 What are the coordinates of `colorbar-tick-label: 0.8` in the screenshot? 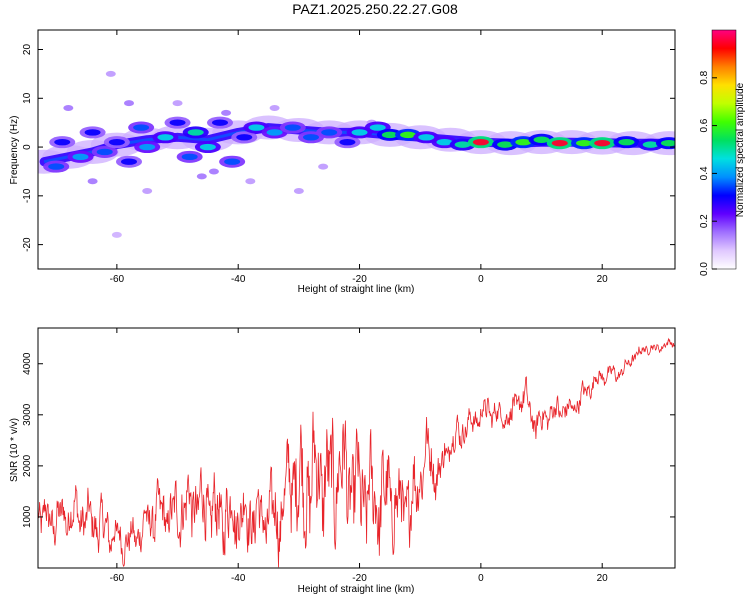 It's located at (704, 77).